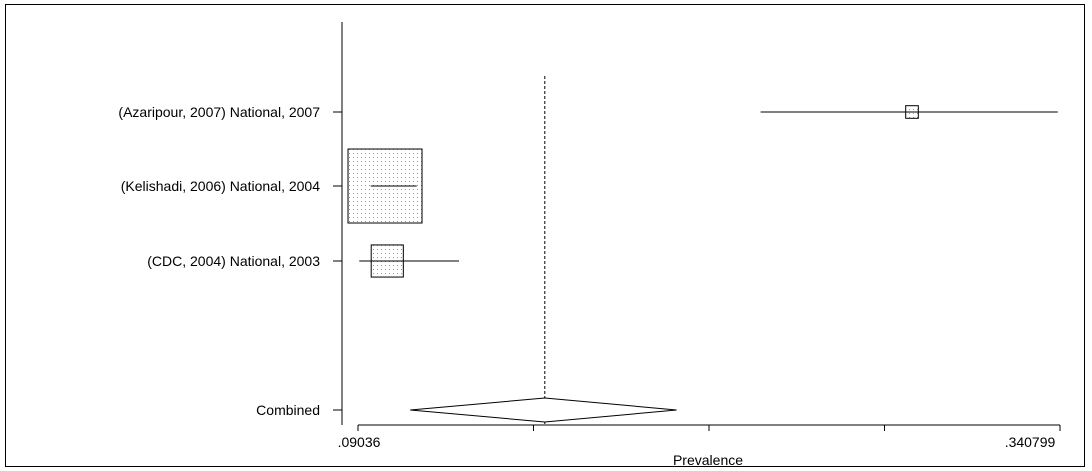 The width and height of the screenshot is (1092, 471). I want to click on study-row: (Azaripour, 2007) National, 2007, so click(588, 112).